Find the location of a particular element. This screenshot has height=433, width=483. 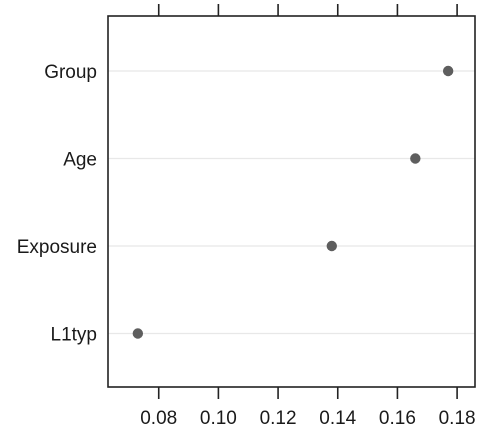

x-tick-label: 0.16 is located at coordinates (397, 418).